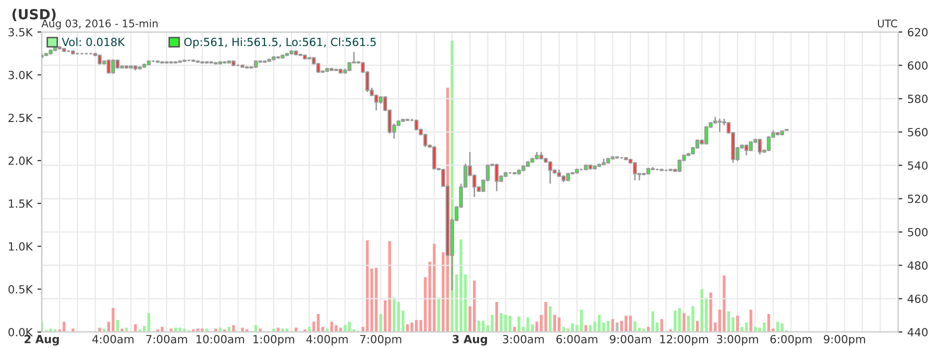 The width and height of the screenshot is (940, 348). What do you see at coordinates (327, 340) in the screenshot?
I see `x-tick-label: 4:00pm` at bounding box center [327, 340].